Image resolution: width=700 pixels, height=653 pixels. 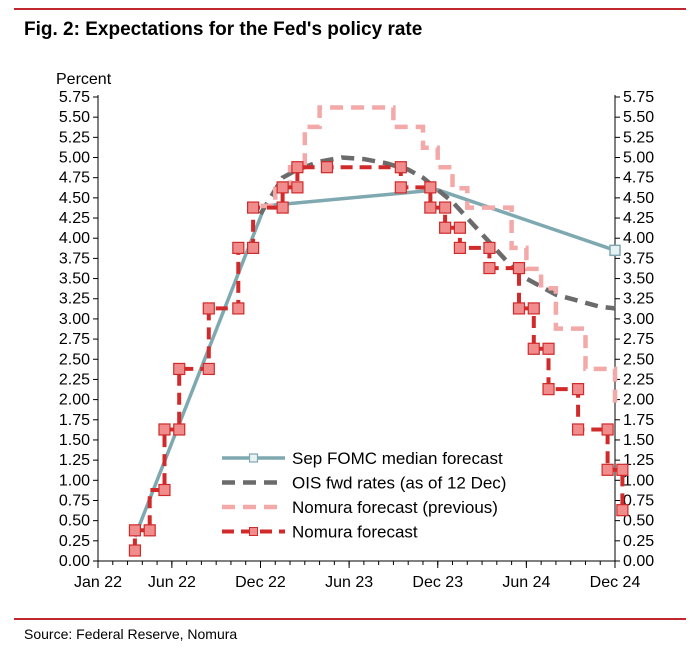 I want to click on y-tick-label-right: 4.75, so click(x=638, y=178).